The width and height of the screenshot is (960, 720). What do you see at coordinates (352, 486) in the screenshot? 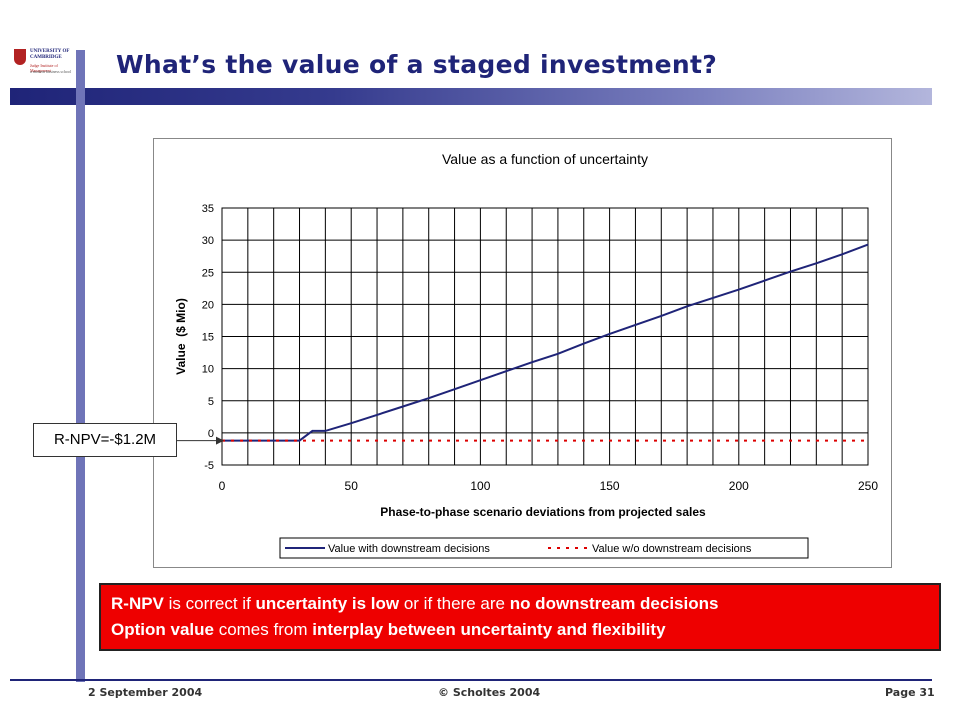
I see `x-tick-label: 50` at bounding box center [352, 486].